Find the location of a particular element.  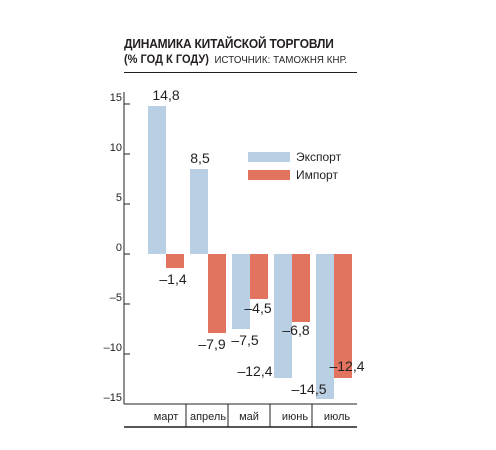

chart-subtitle: (% ГОД К ГОДУ) ИСТОЧНИК: ТАМОЖНЯ КНР. is located at coordinates (235, 60).